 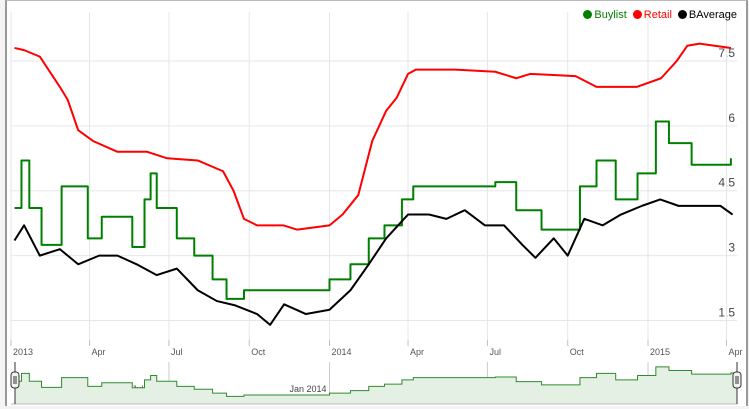 I want to click on y-tick-label: 3, so click(x=731, y=248).